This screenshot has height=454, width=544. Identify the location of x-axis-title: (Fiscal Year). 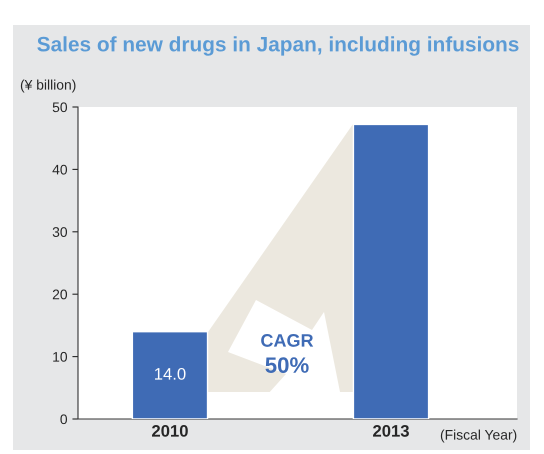
(478, 436).